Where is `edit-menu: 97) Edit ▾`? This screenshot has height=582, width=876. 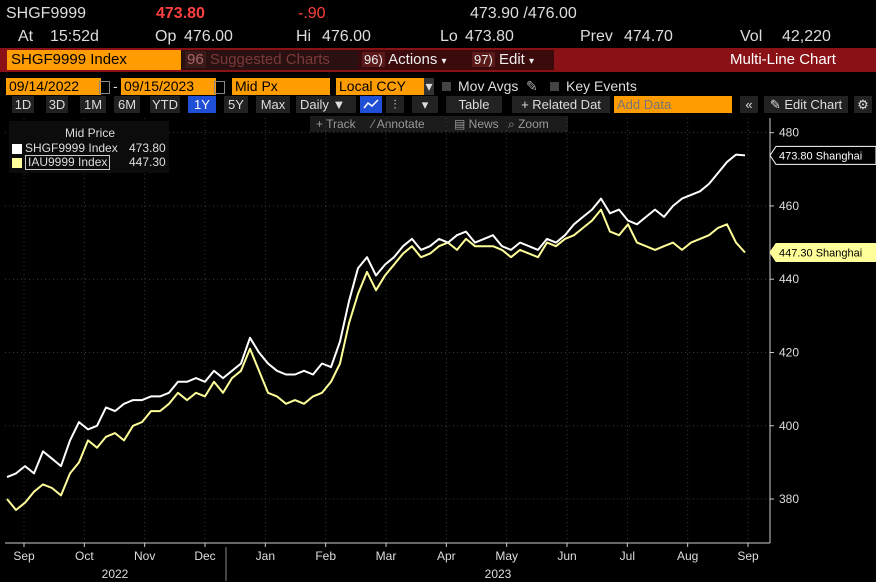 edit-menu: 97) Edit ▾ is located at coordinates (511, 60).